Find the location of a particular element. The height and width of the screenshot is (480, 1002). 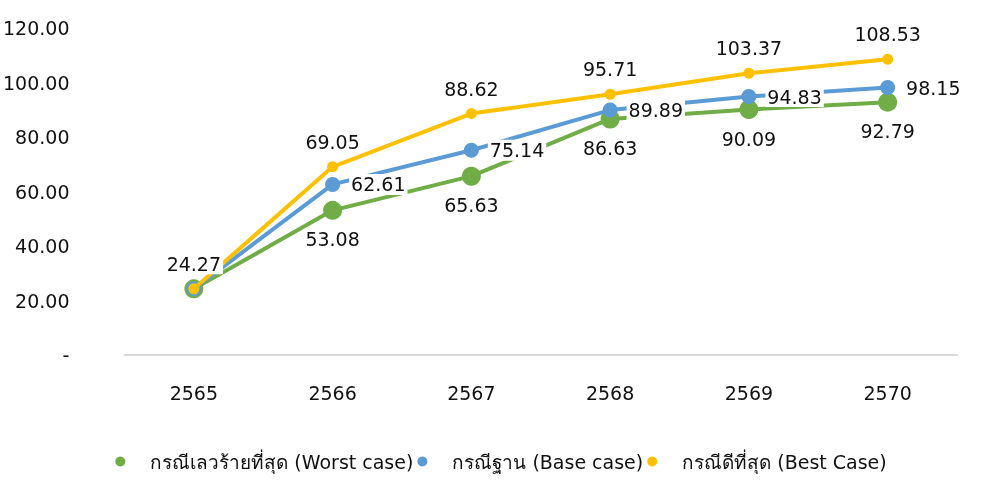

data-label: 98.15 is located at coordinates (933, 87).